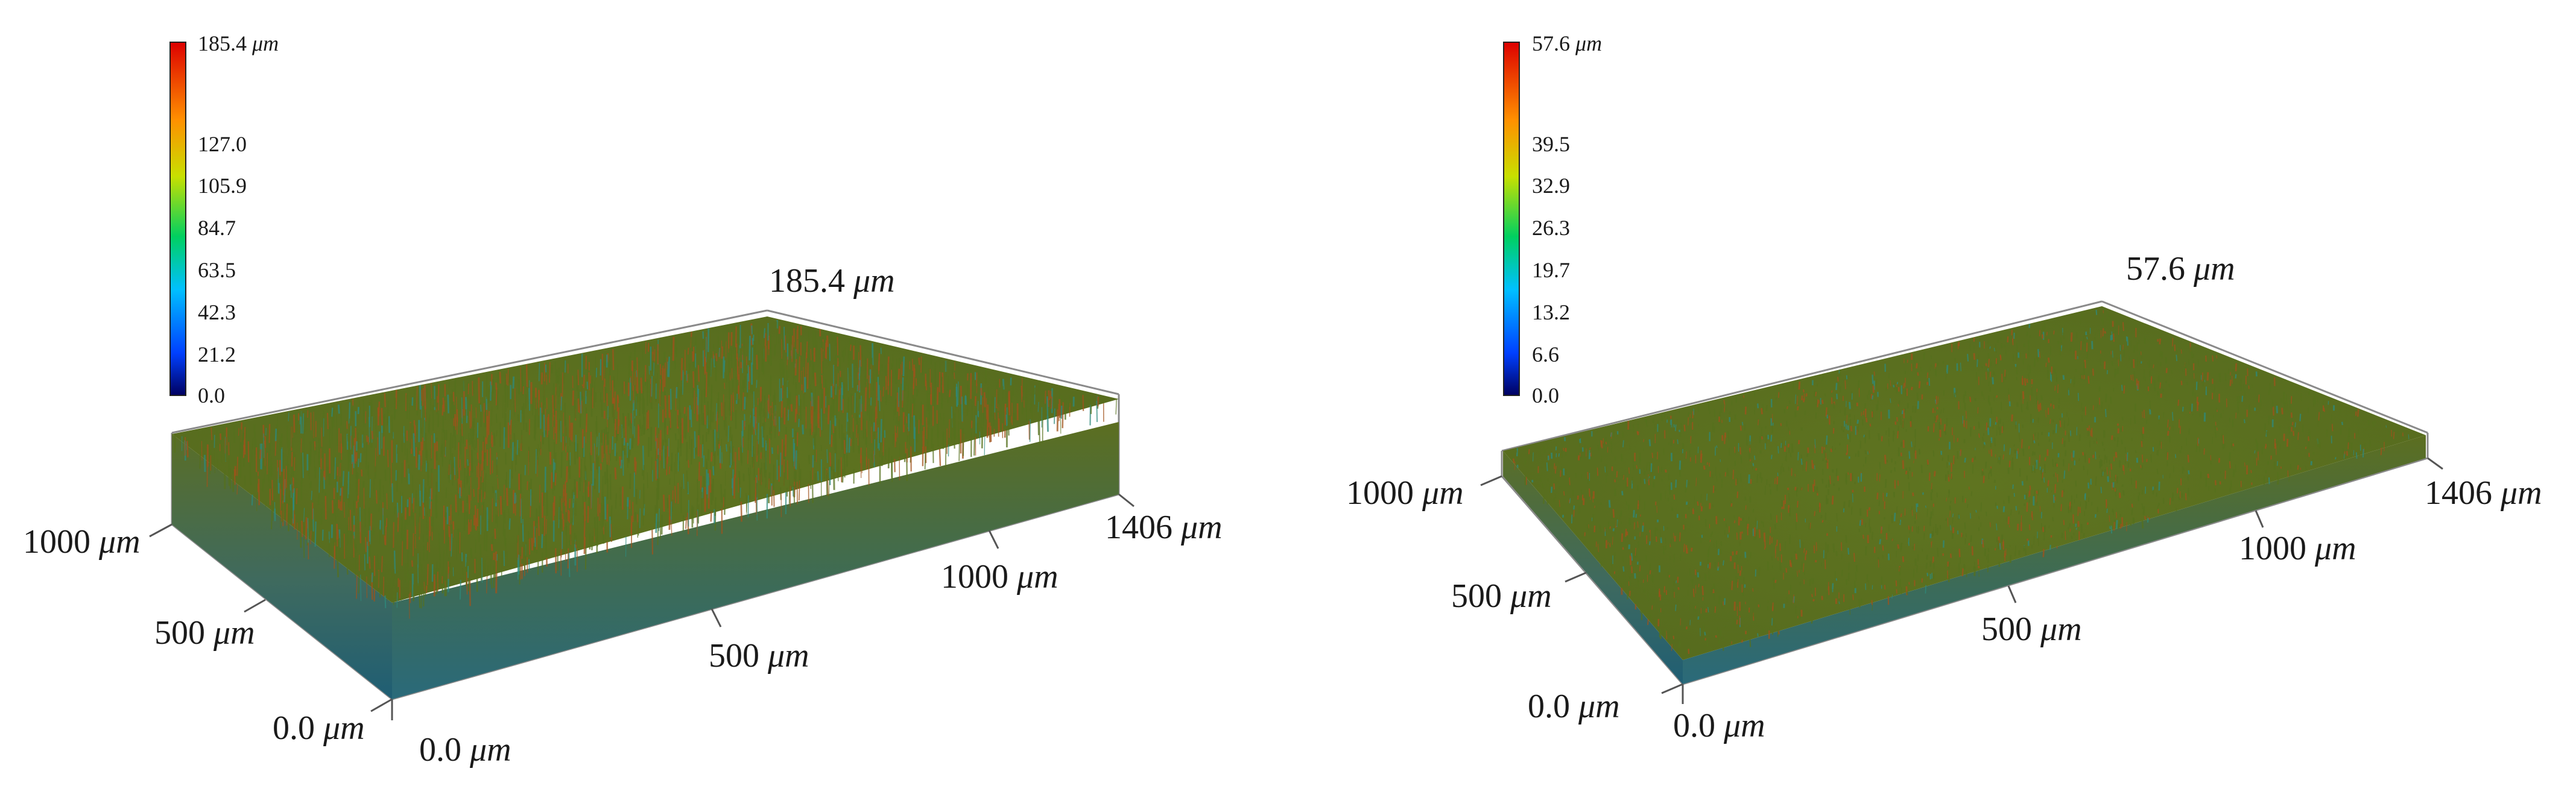  I want to click on left-surface-side, so click(282, 566).